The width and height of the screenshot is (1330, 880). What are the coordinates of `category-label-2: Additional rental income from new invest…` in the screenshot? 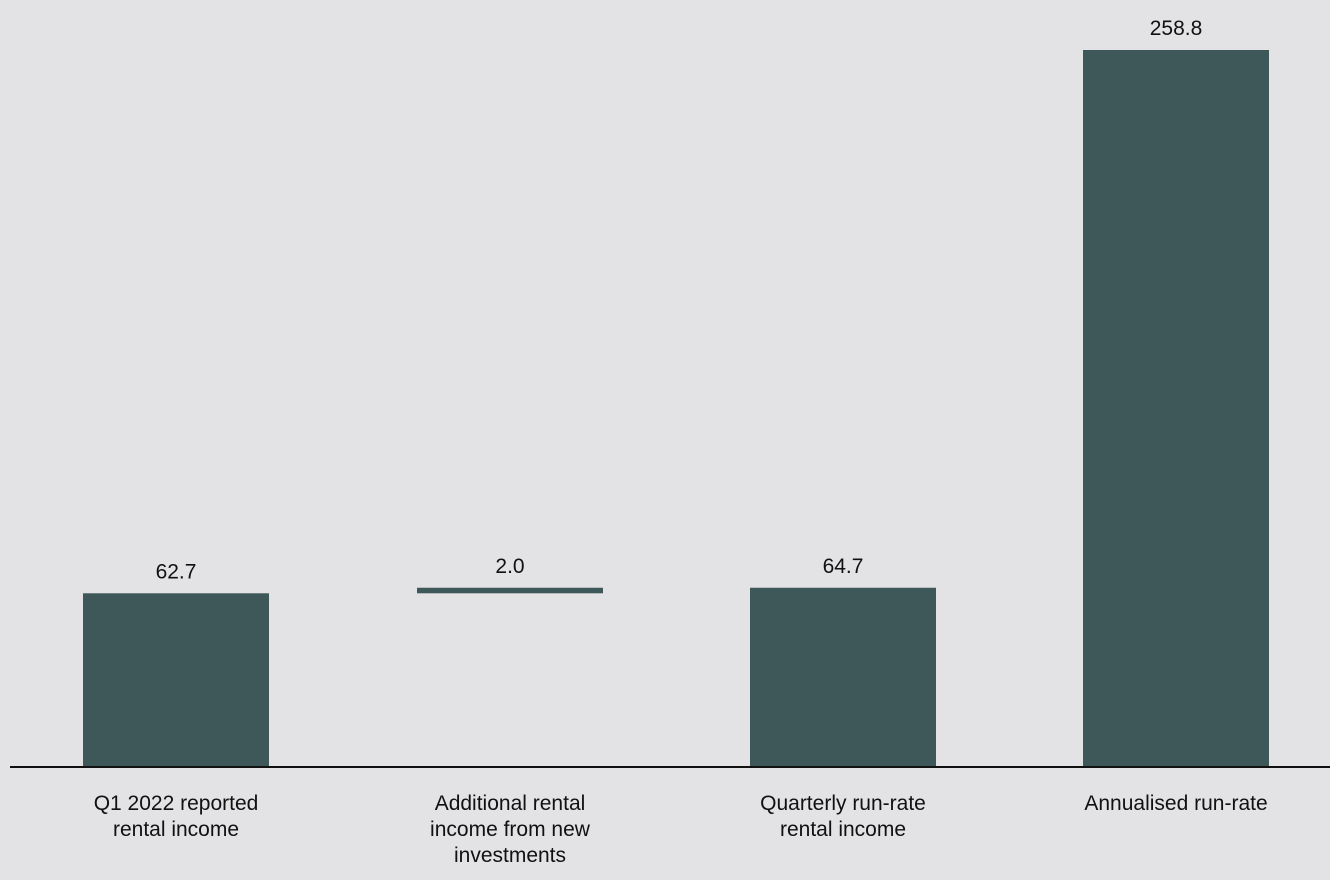 It's located at (510, 829).